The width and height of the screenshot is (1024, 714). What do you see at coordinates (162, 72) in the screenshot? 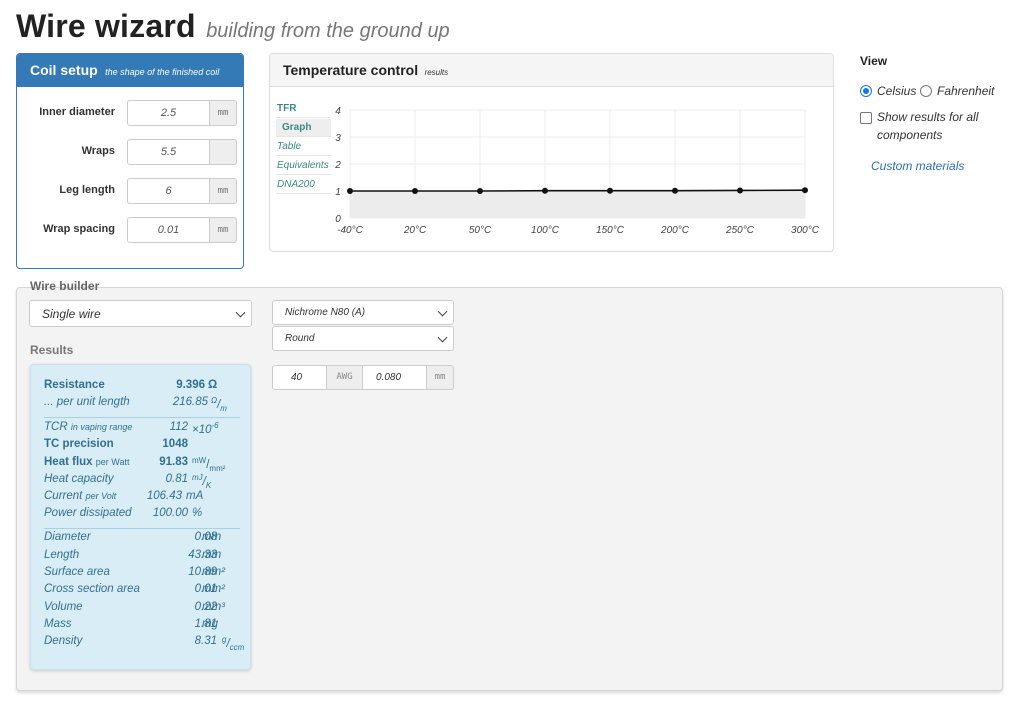
I see `coil-setup-subtitle: the shape of the finished coil` at bounding box center [162, 72].